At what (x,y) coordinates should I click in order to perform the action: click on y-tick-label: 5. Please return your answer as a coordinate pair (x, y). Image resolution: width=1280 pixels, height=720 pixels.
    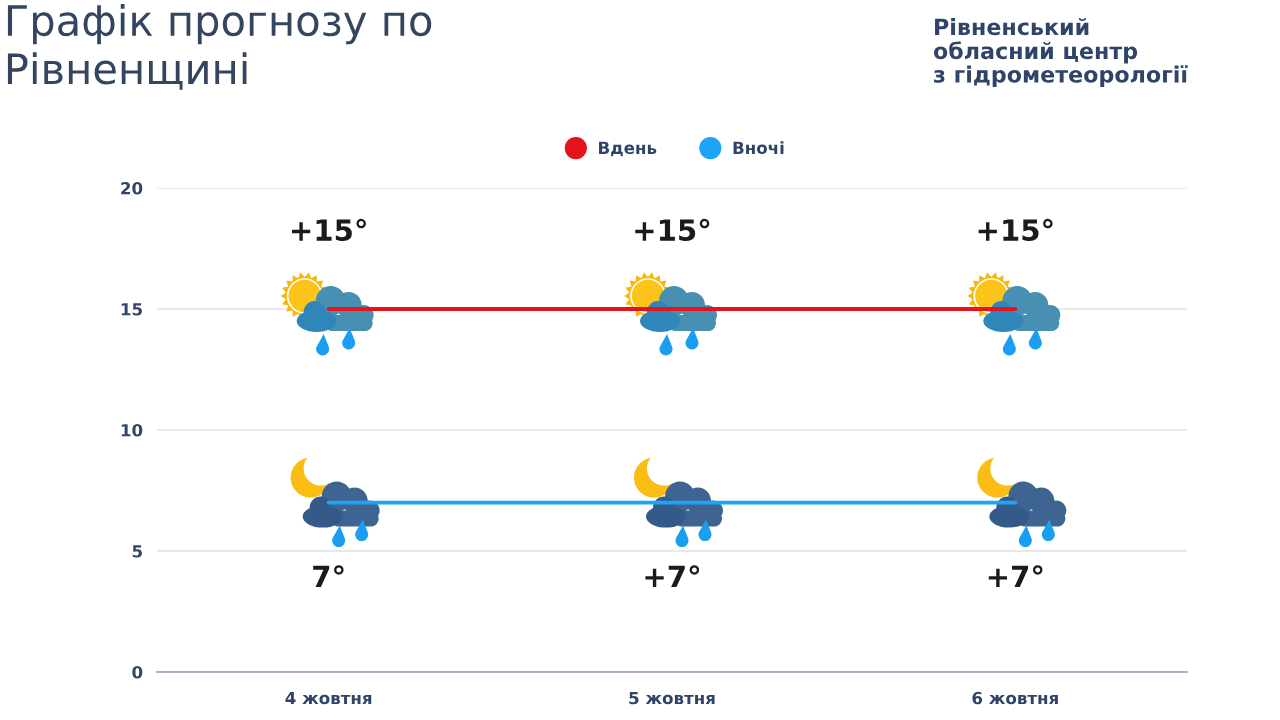
    Looking at the image, I should click on (137, 551).